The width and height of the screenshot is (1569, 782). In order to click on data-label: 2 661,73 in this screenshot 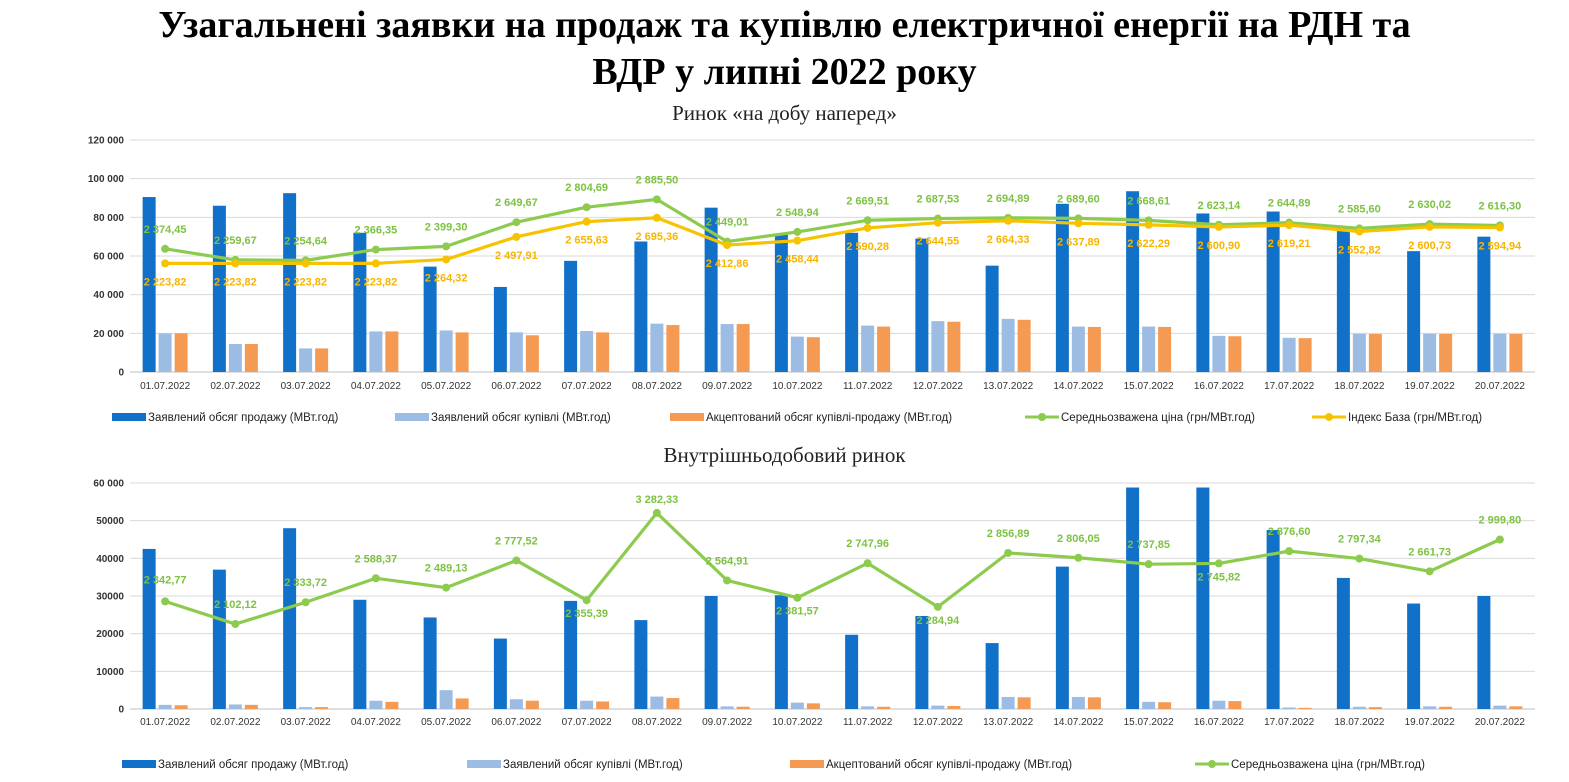, I will do `click(1429, 552)`.